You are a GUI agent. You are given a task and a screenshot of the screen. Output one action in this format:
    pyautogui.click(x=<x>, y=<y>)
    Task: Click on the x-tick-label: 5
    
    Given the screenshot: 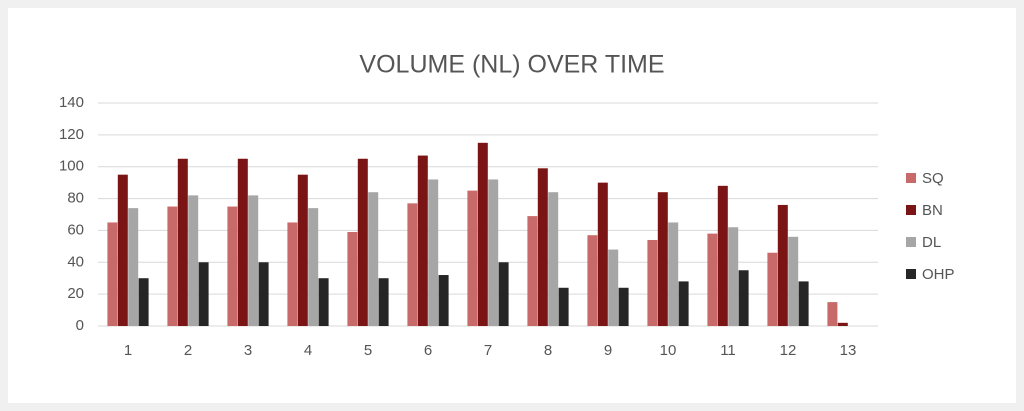 What is the action you would take?
    pyautogui.click(x=368, y=350)
    